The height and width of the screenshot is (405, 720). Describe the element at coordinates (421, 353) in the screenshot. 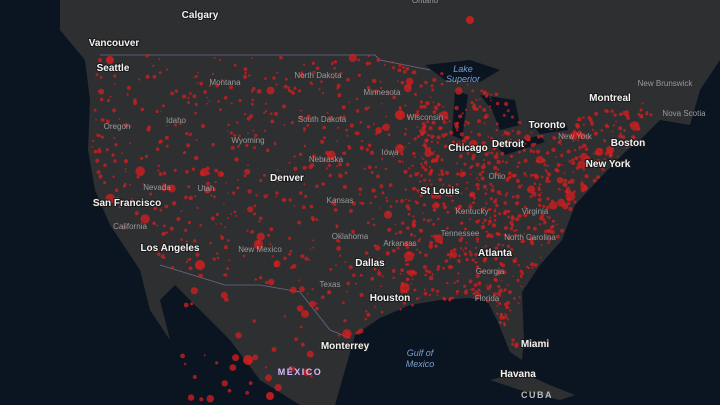

I see `wate-label: Gulf of` at that location.